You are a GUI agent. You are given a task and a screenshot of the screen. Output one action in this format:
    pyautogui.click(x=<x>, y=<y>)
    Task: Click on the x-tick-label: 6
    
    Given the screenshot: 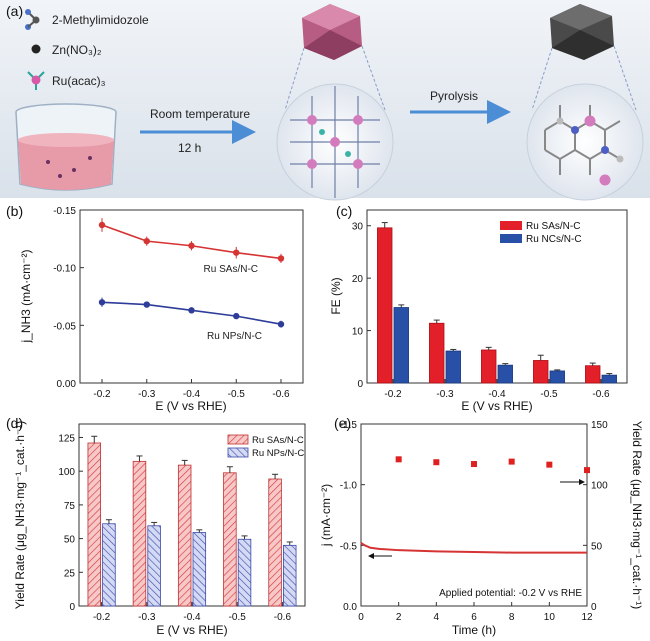 What is the action you would take?
    pyautogui.click(x=474, y=617)
    